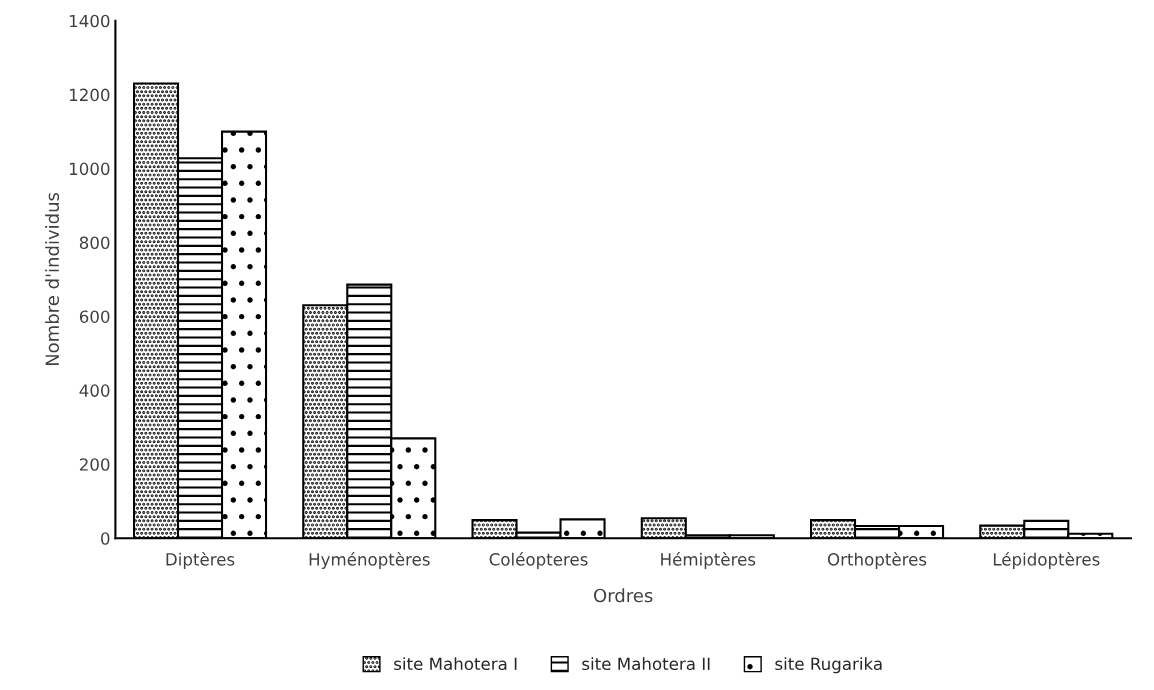 The height and width of the screenshot is (690, 1154). What do you see at coordinates (369, 560) in the screenshot?
I see `x-tick-label: Hyménoptères` at bounding box center [369, 560].